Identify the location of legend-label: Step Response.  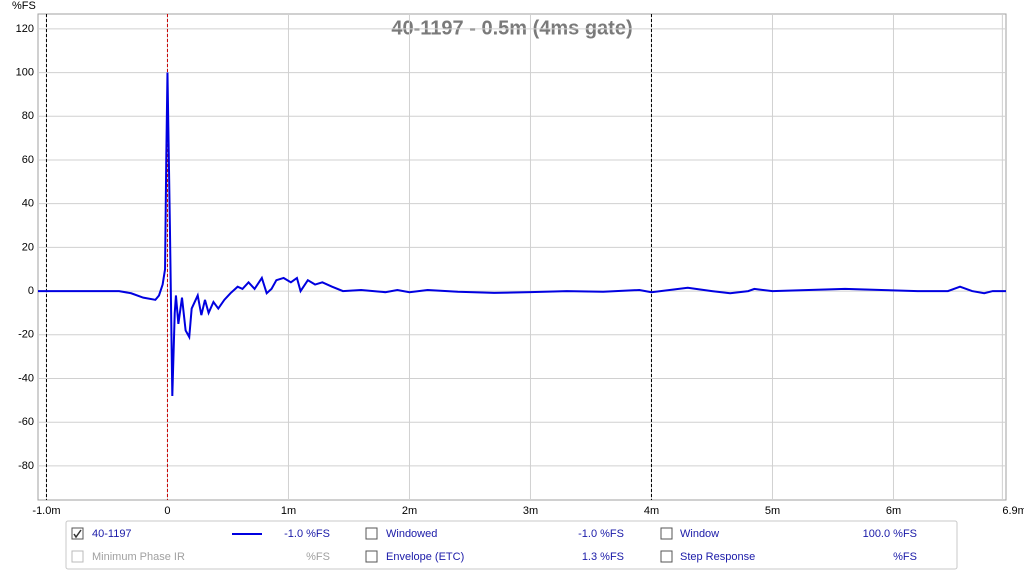
(717, 557).